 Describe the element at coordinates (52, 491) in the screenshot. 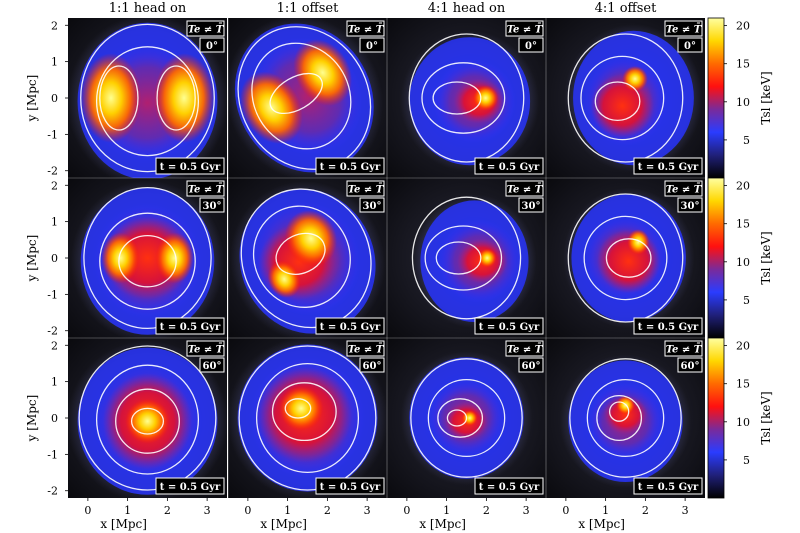

I see `y-tick-label: -2` at that location.